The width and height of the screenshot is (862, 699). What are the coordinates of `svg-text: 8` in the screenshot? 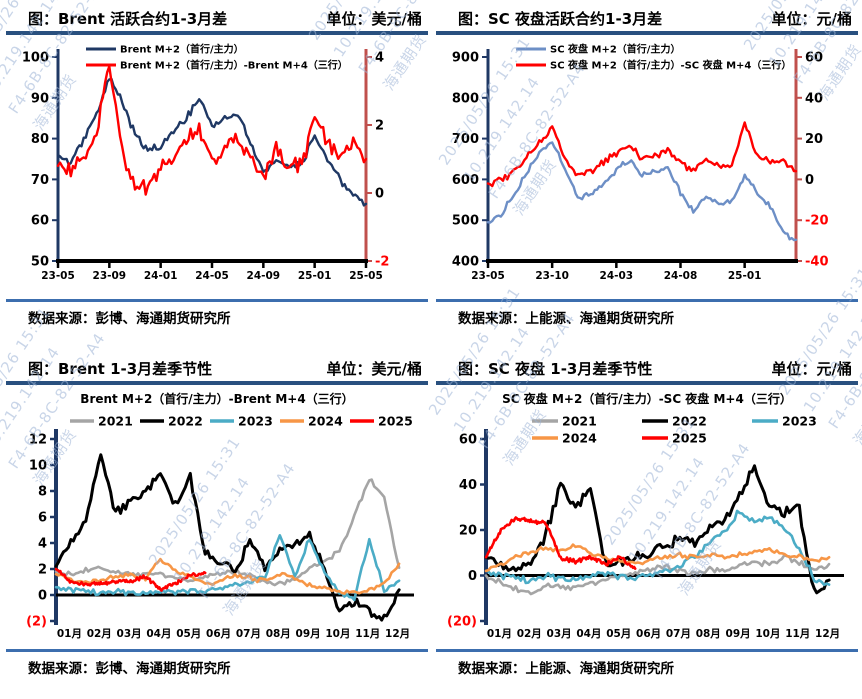 It's located at (42, 492).